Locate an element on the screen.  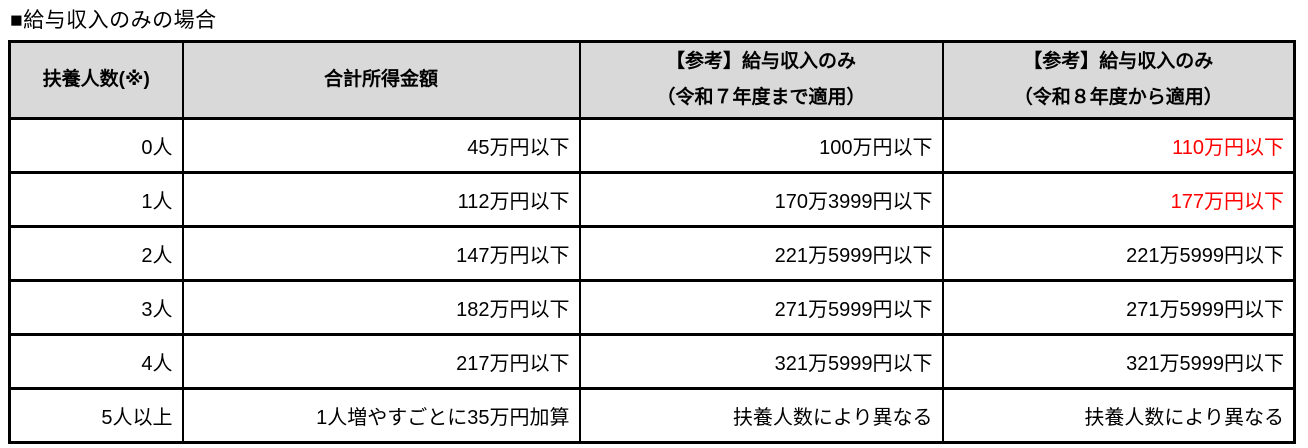
cell-salary-r7: 221万5999円以下 is located at coordinates (761, 254).